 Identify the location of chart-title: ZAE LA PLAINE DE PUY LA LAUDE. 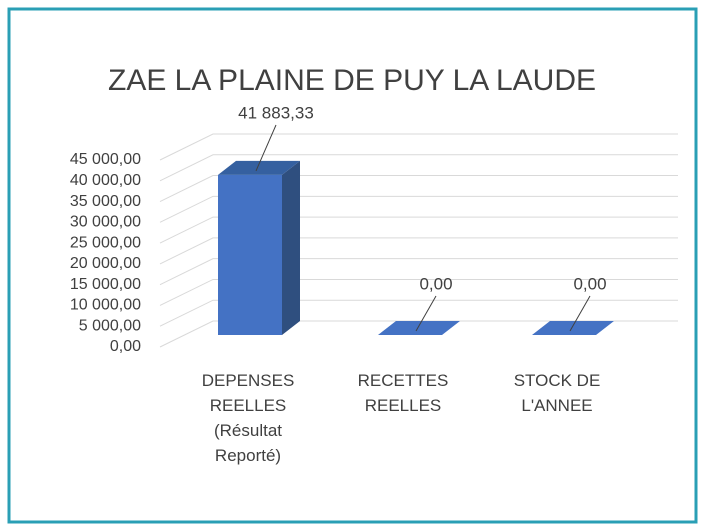
(352, 80).